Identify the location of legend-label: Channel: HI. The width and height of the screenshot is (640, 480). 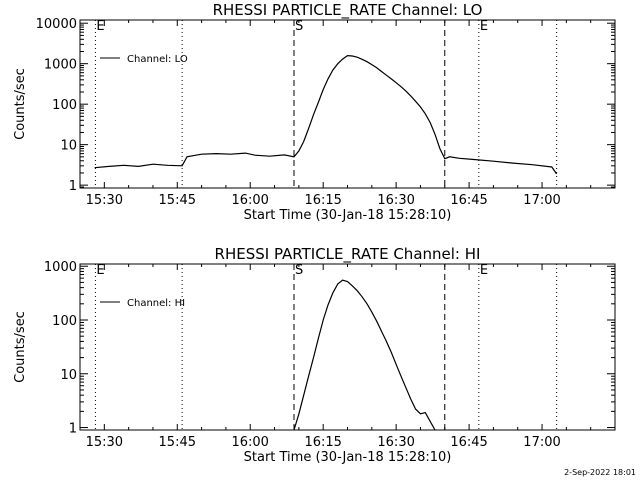
(156, 303).